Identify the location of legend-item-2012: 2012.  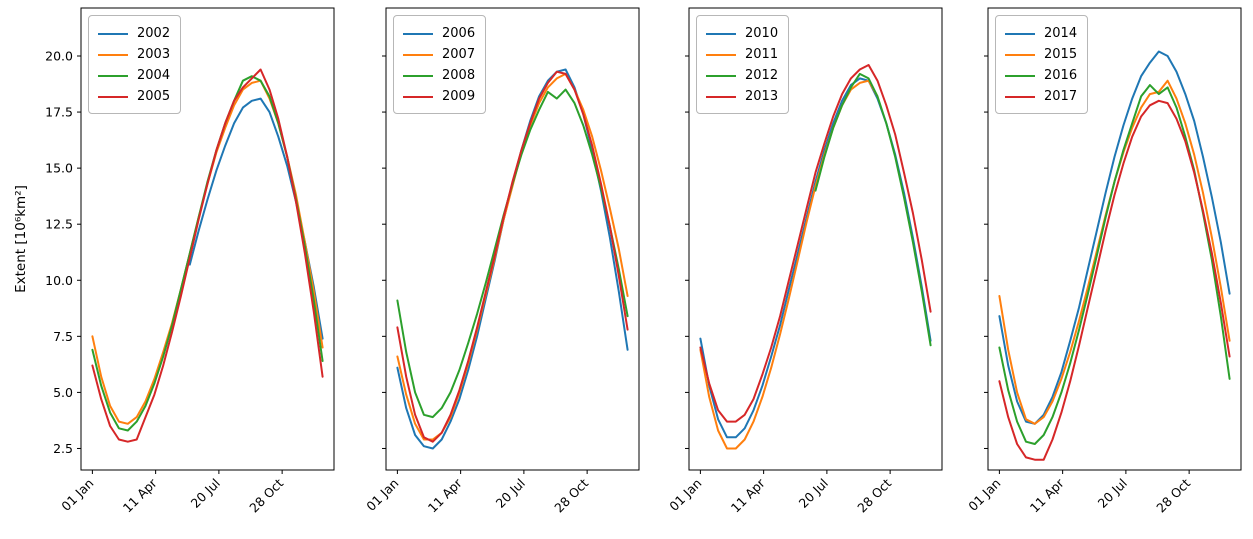
(742, 75).